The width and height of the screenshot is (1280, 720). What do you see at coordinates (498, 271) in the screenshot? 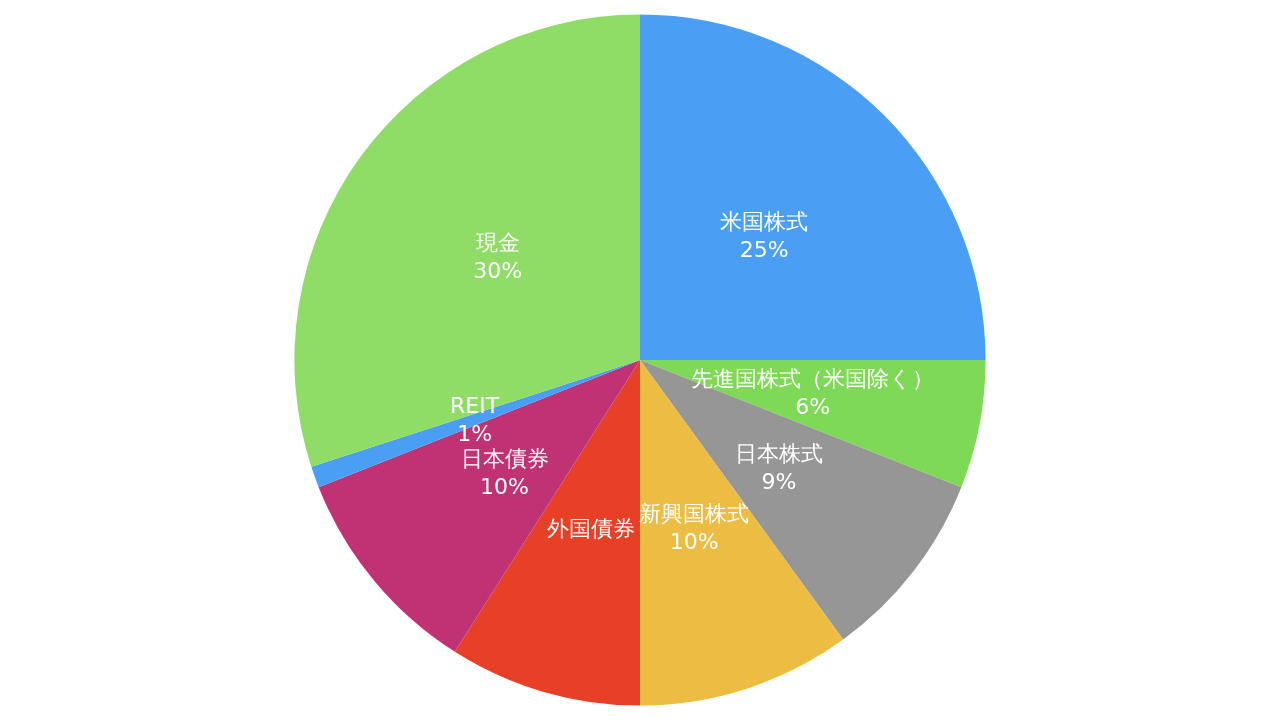
I see `data-label: 30%` at bounding box center [498, 271].